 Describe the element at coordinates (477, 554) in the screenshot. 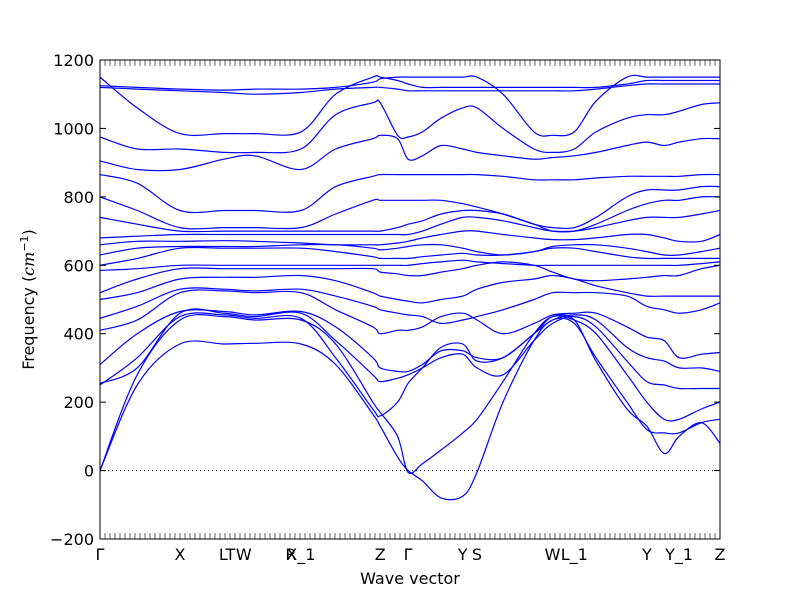

I see `x-tick-label: S` at that location.